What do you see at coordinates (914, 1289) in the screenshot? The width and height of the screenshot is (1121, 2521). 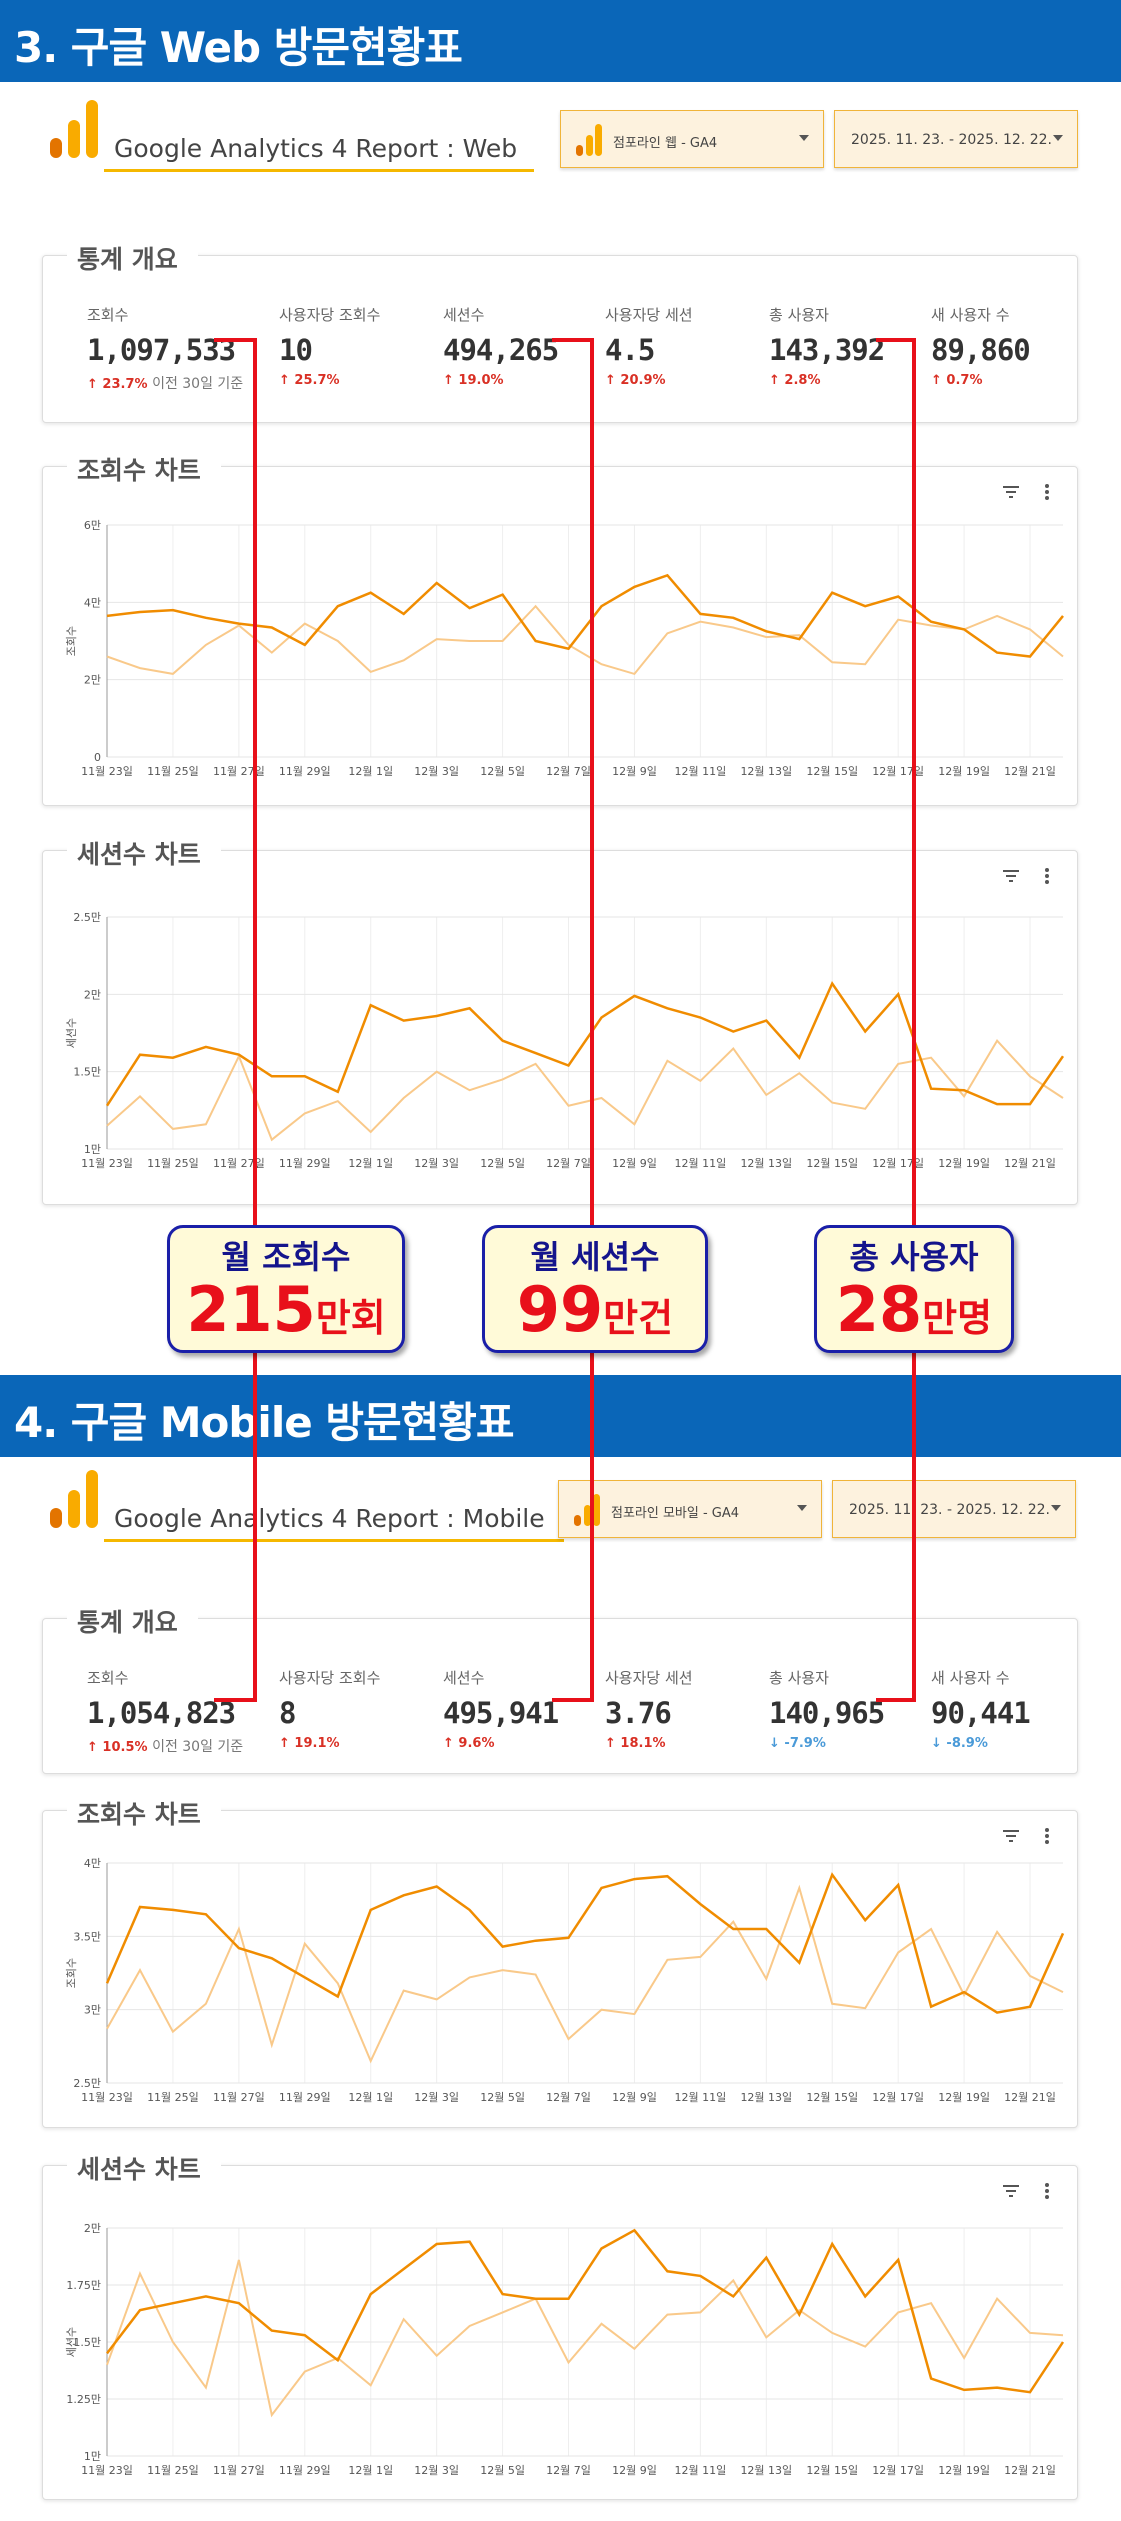 I see `callout-total-users: 총 사용자 28만명` at bounding box center [914, 1289].